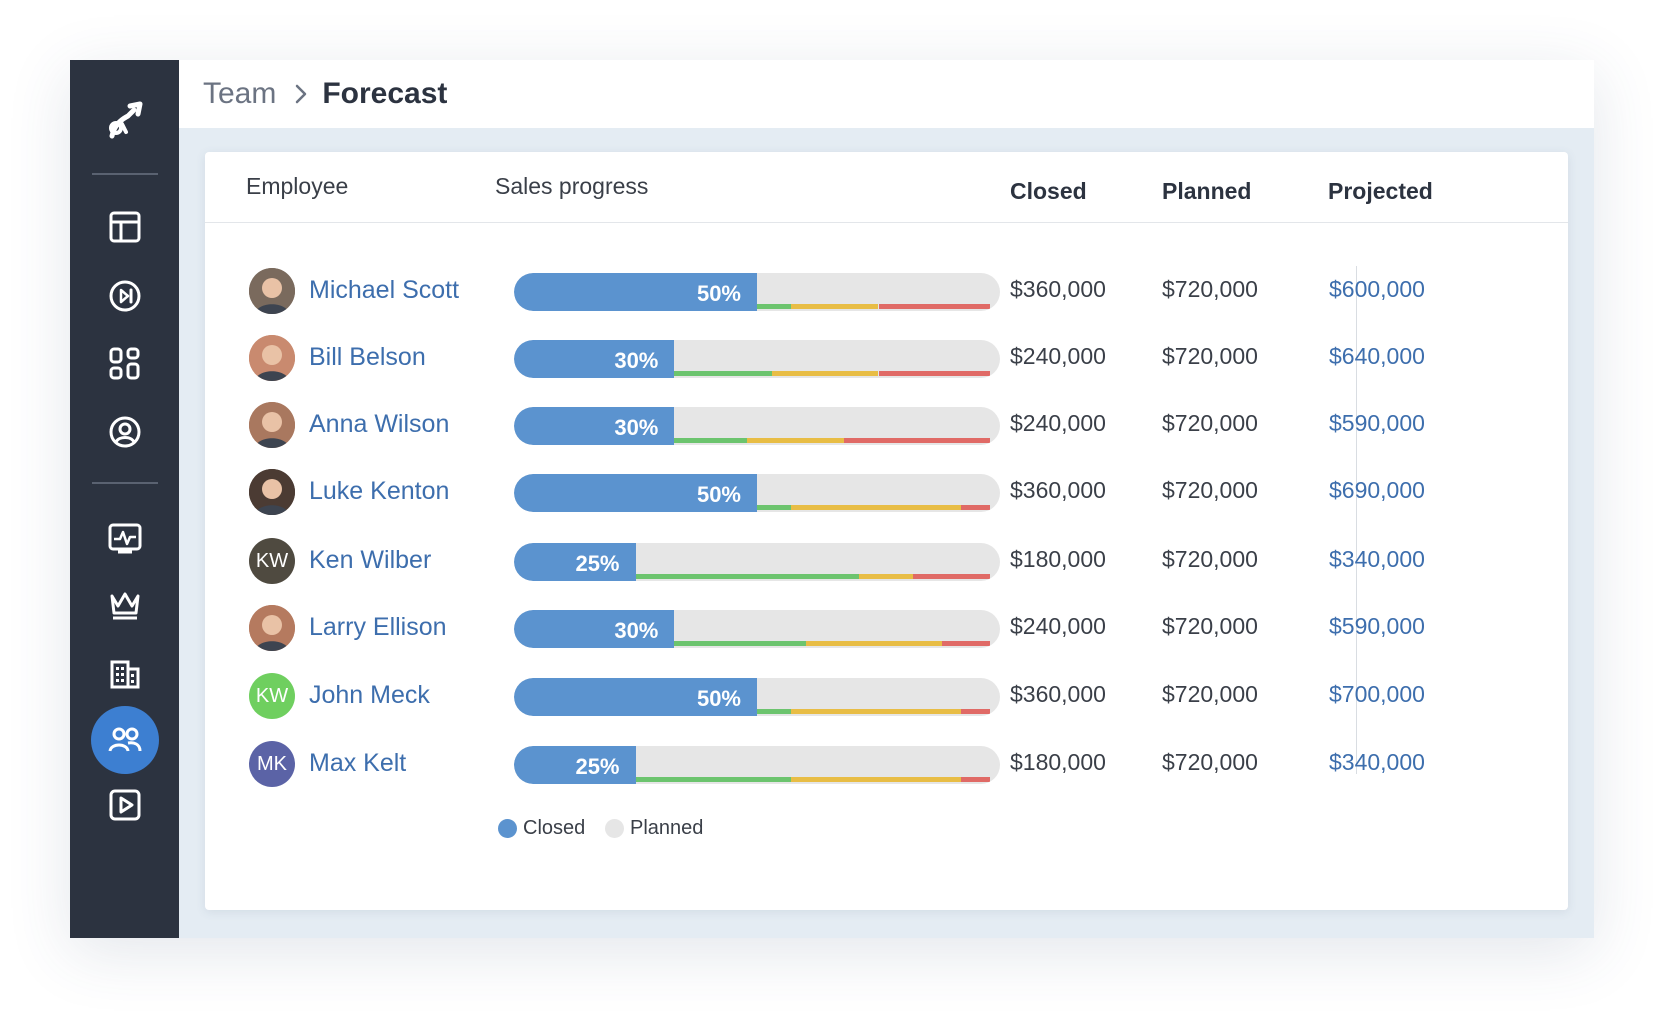 The width and height of the screenshot is (1662, 1016). What do you see at coordinates (378, 627) in the screenshot?
I see `employee-name: Larry Ellison` at bounding box center [378, 627].